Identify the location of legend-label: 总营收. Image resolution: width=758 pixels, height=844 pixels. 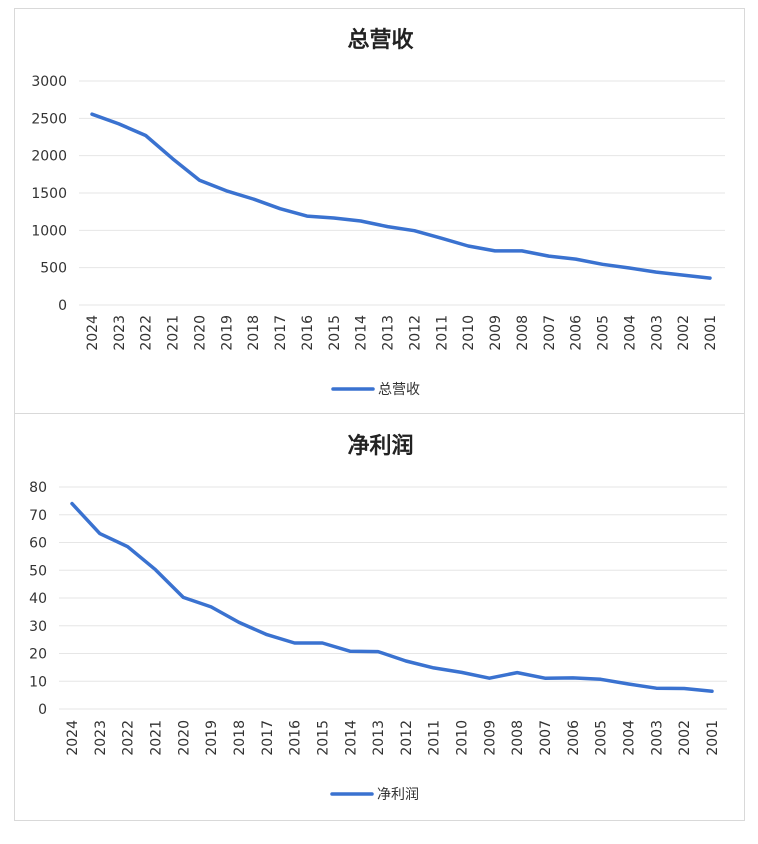
(399, 390).